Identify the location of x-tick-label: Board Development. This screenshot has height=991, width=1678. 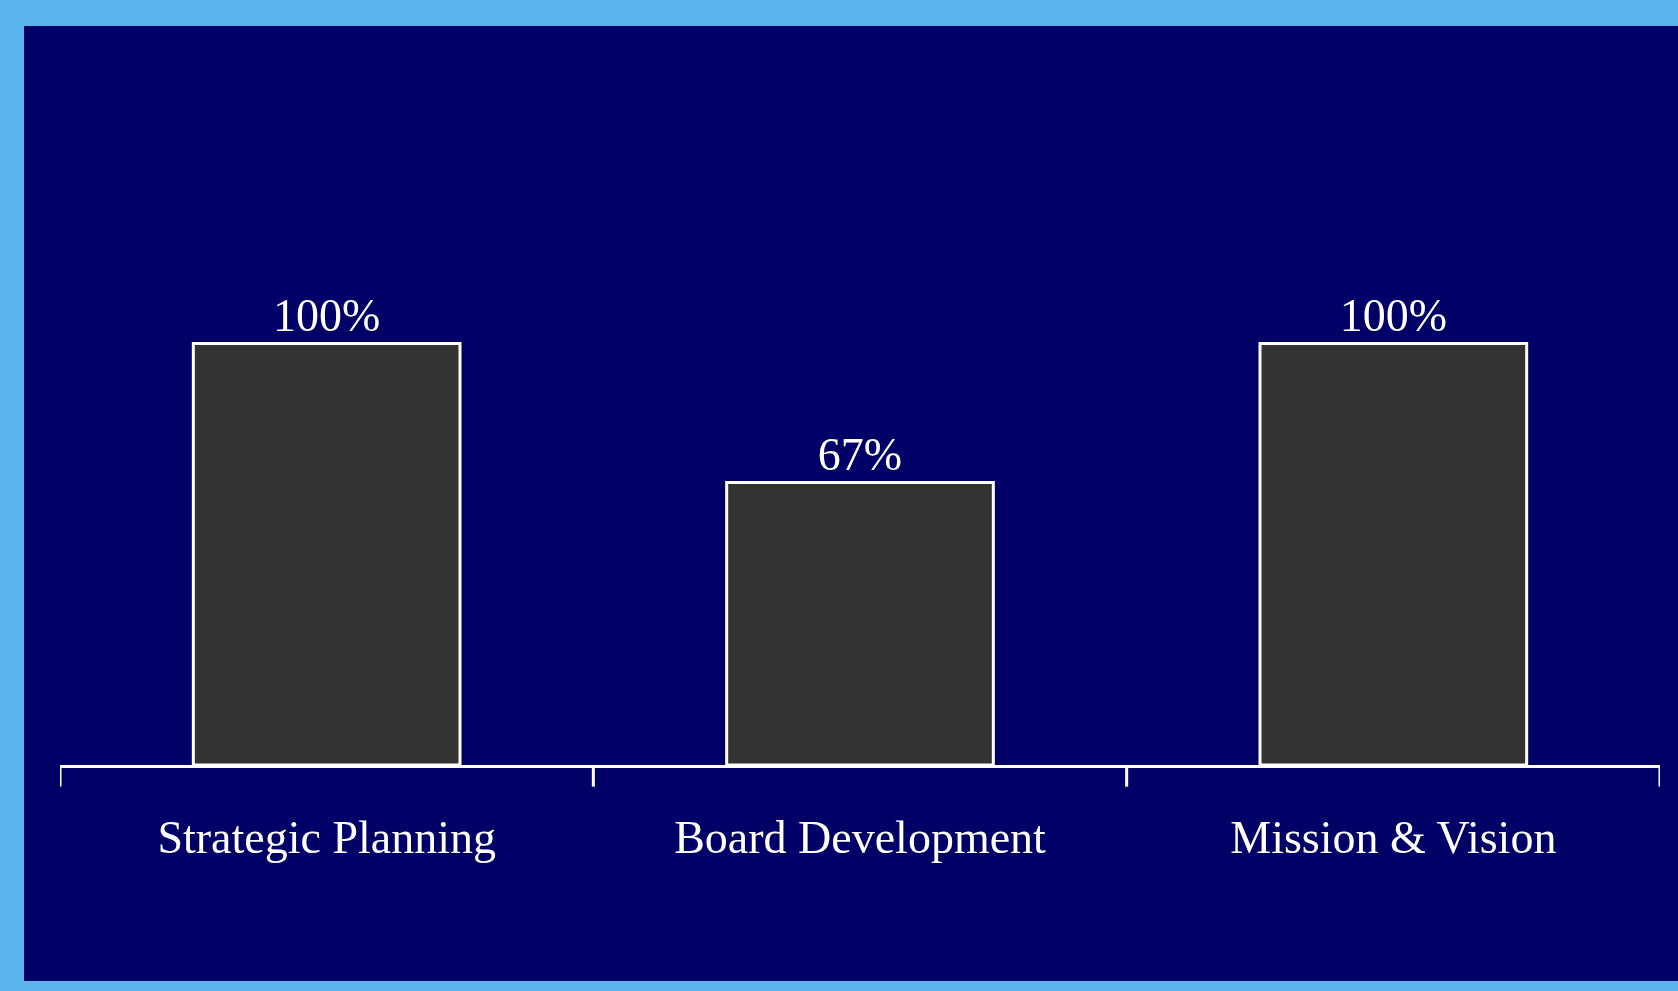
(860, 838).